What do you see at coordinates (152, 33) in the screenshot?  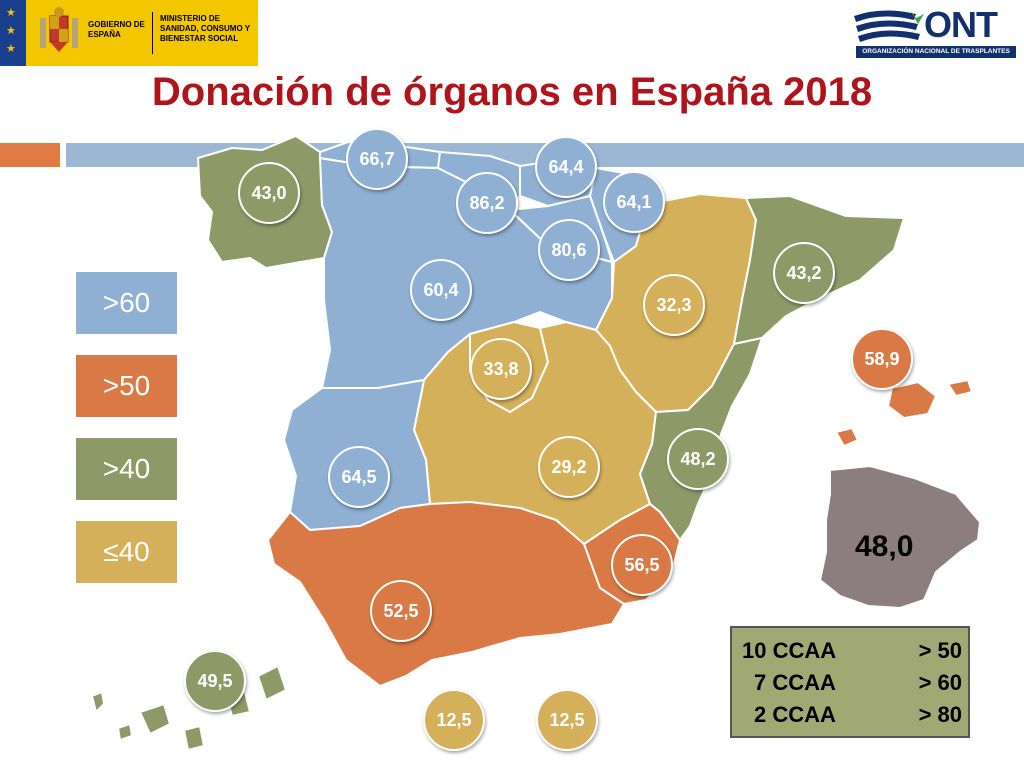 I see `logo-divider` at bounding box center [152, 33].